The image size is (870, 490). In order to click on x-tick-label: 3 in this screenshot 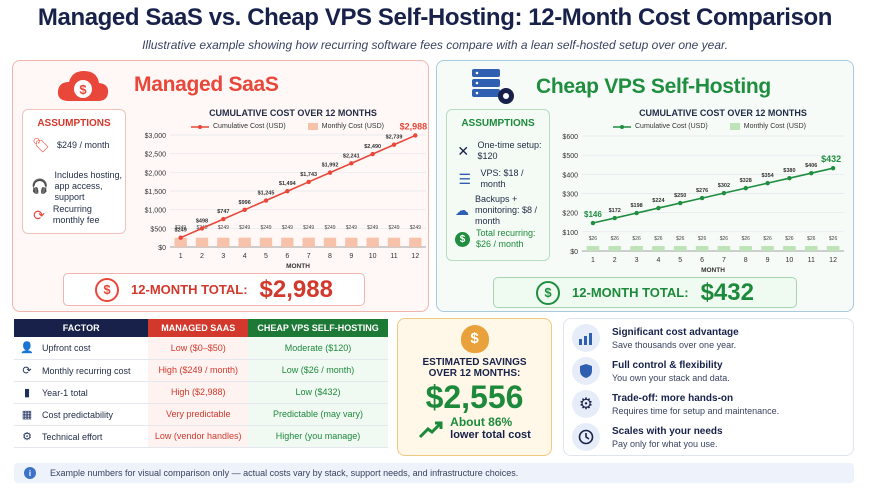, I will do `click(637, 260)`.